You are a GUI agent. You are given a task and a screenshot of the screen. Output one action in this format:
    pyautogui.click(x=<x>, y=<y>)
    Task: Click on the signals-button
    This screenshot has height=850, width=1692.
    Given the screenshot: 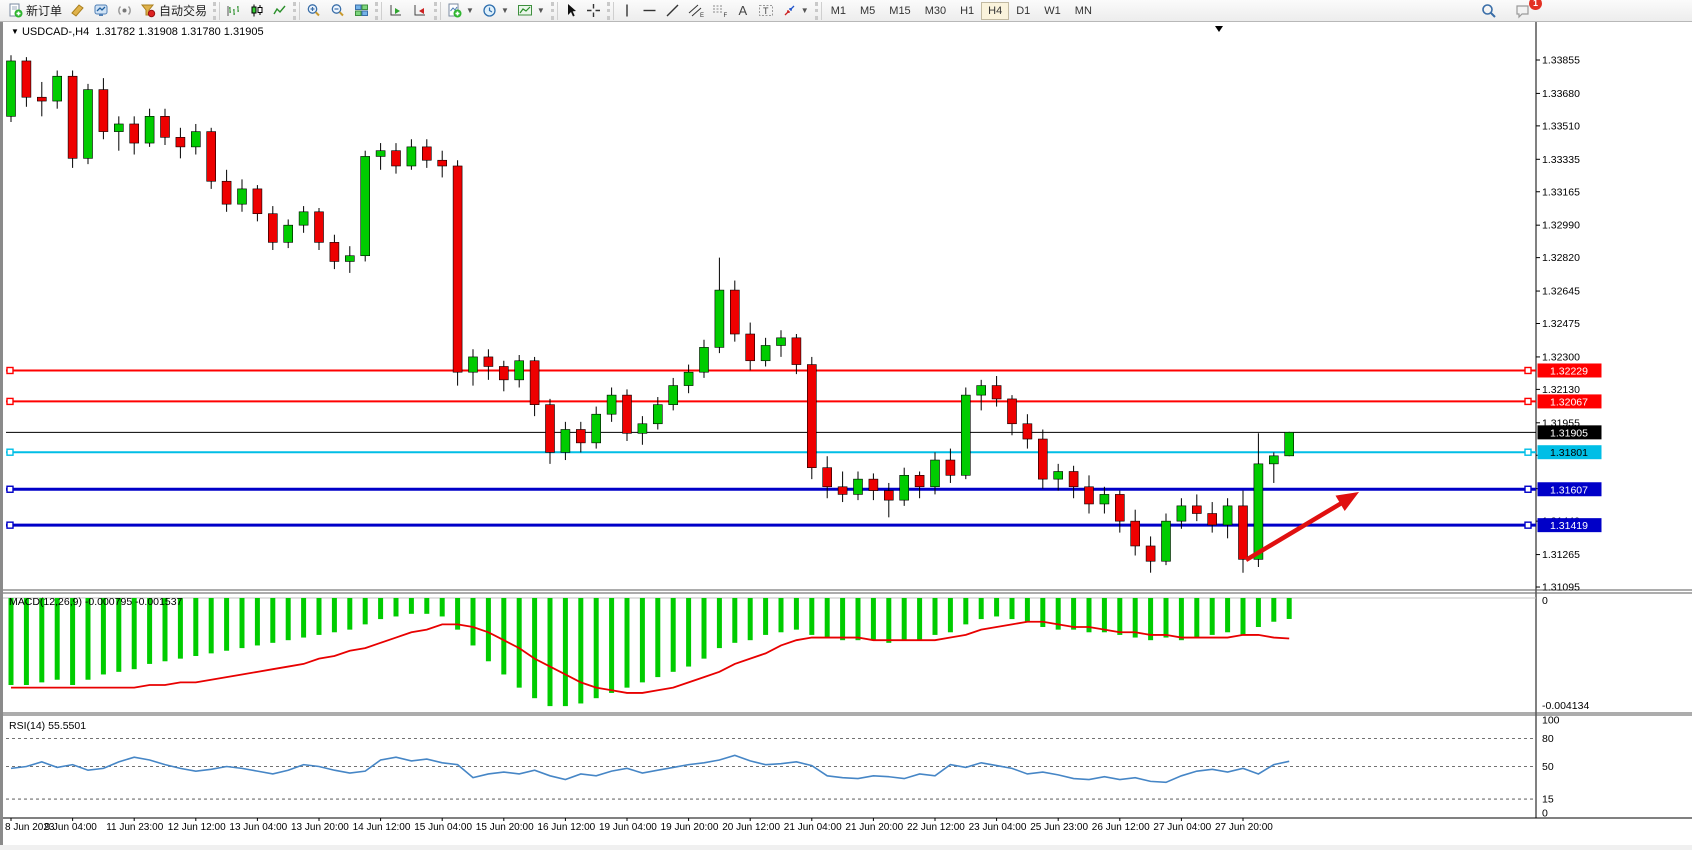 What is the action you would take?
    pyautogui.click(x=124, y=11)
    